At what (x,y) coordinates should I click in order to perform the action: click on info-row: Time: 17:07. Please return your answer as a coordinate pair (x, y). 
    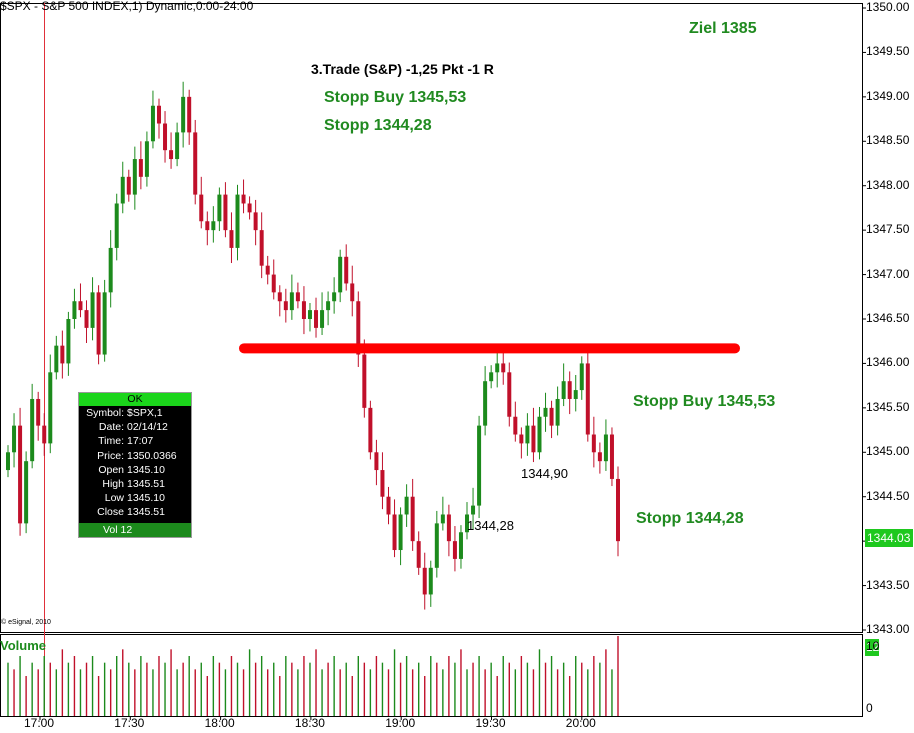
    Looking at the image, I should click on (135, 441).